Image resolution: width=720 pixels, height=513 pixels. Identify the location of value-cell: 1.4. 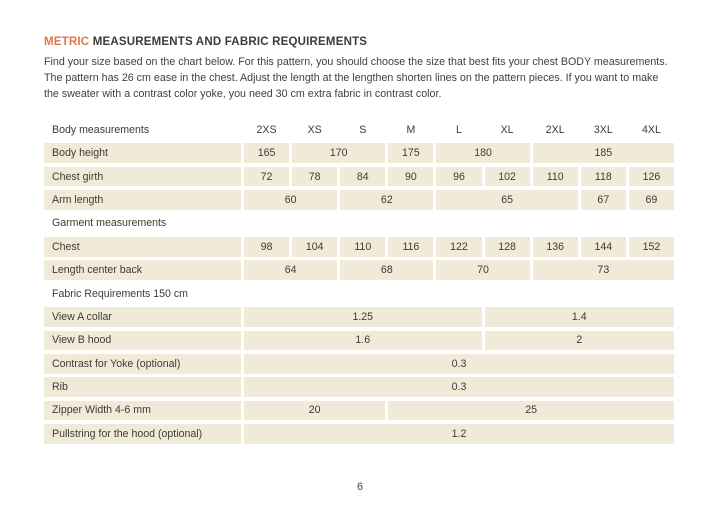
(579, 317).